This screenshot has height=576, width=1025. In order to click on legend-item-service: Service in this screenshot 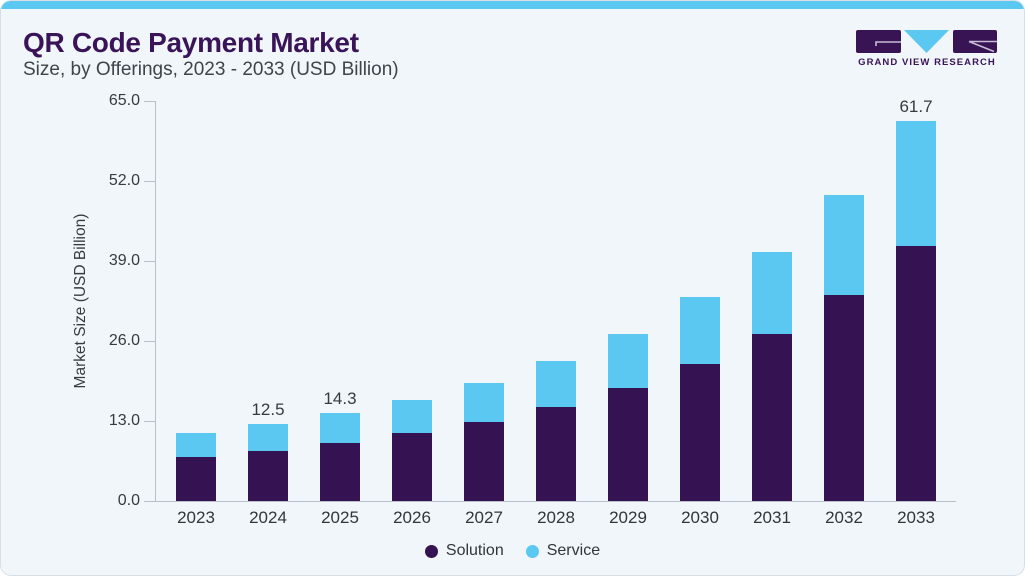, I will do `click(563, 551)`.